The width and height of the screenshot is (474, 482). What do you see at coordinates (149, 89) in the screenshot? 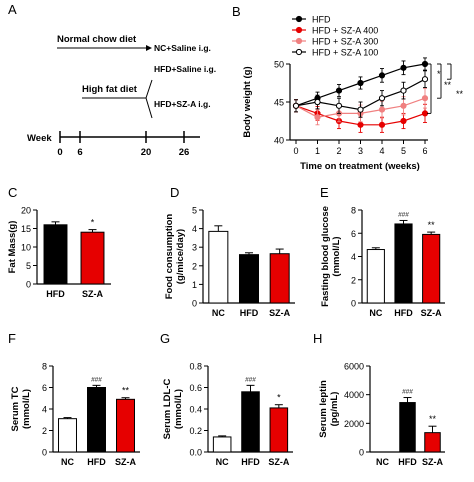
I see `branch-up-line` at bounding box center [149, 89].